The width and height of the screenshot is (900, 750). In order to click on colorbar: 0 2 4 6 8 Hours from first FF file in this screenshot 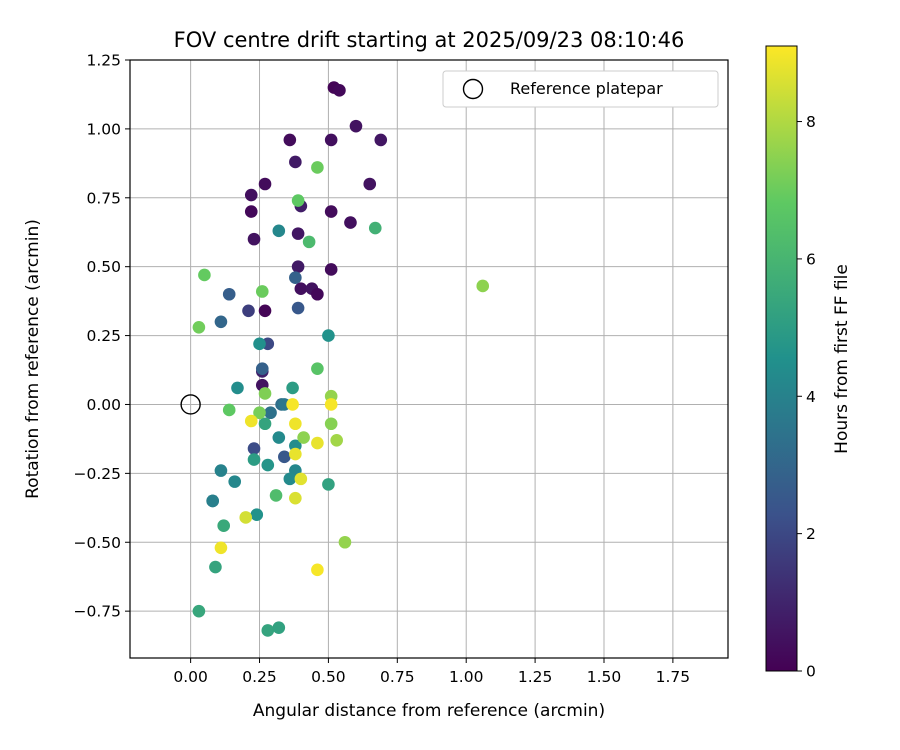, I will do `click(808, 363)`.